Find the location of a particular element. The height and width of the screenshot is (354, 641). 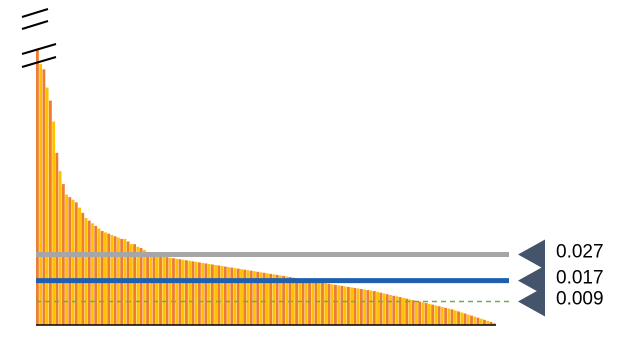

axis-break-icon is located at coordinates (39, 38).